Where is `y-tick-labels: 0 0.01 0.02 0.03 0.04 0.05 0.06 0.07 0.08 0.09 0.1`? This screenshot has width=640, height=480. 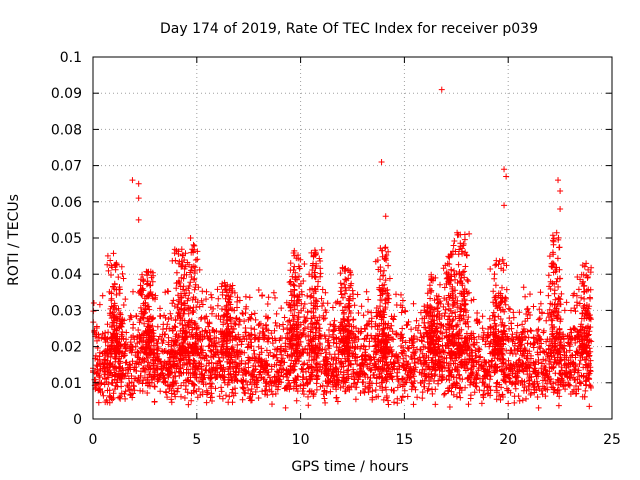 y-tick-labels: 0 0.01 0.02 0.03 0.04 0.05 0.06 0.07 0.08 0.09 0.1 is located at coordinates (66, 239).